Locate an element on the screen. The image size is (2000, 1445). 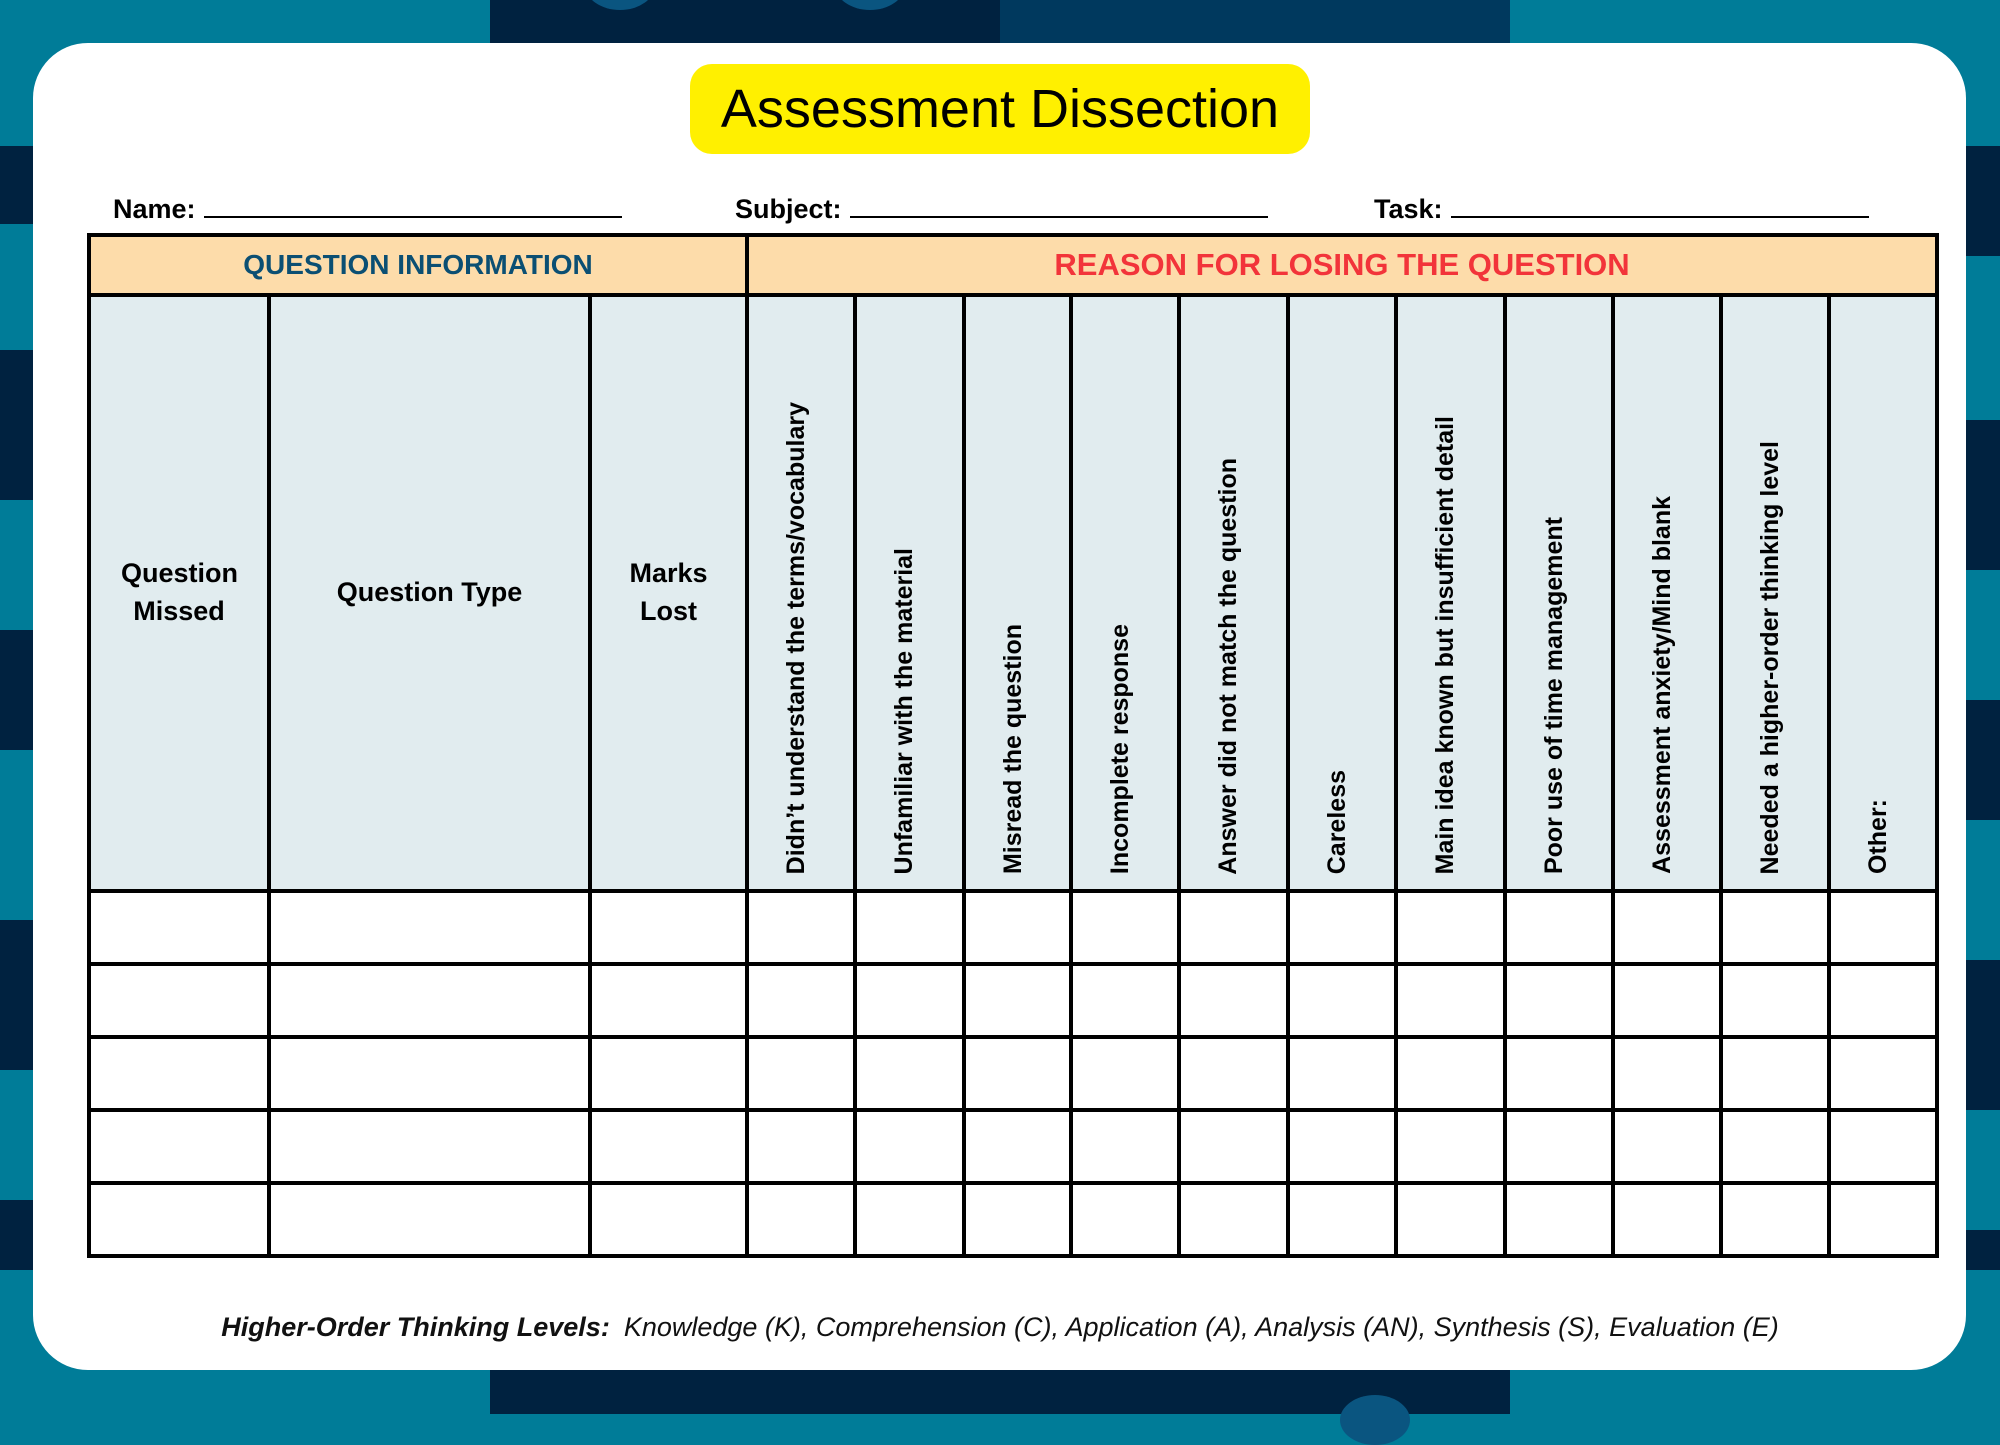
column-header-marks-lost: Marks Lost is located at coordinates (668, 593).